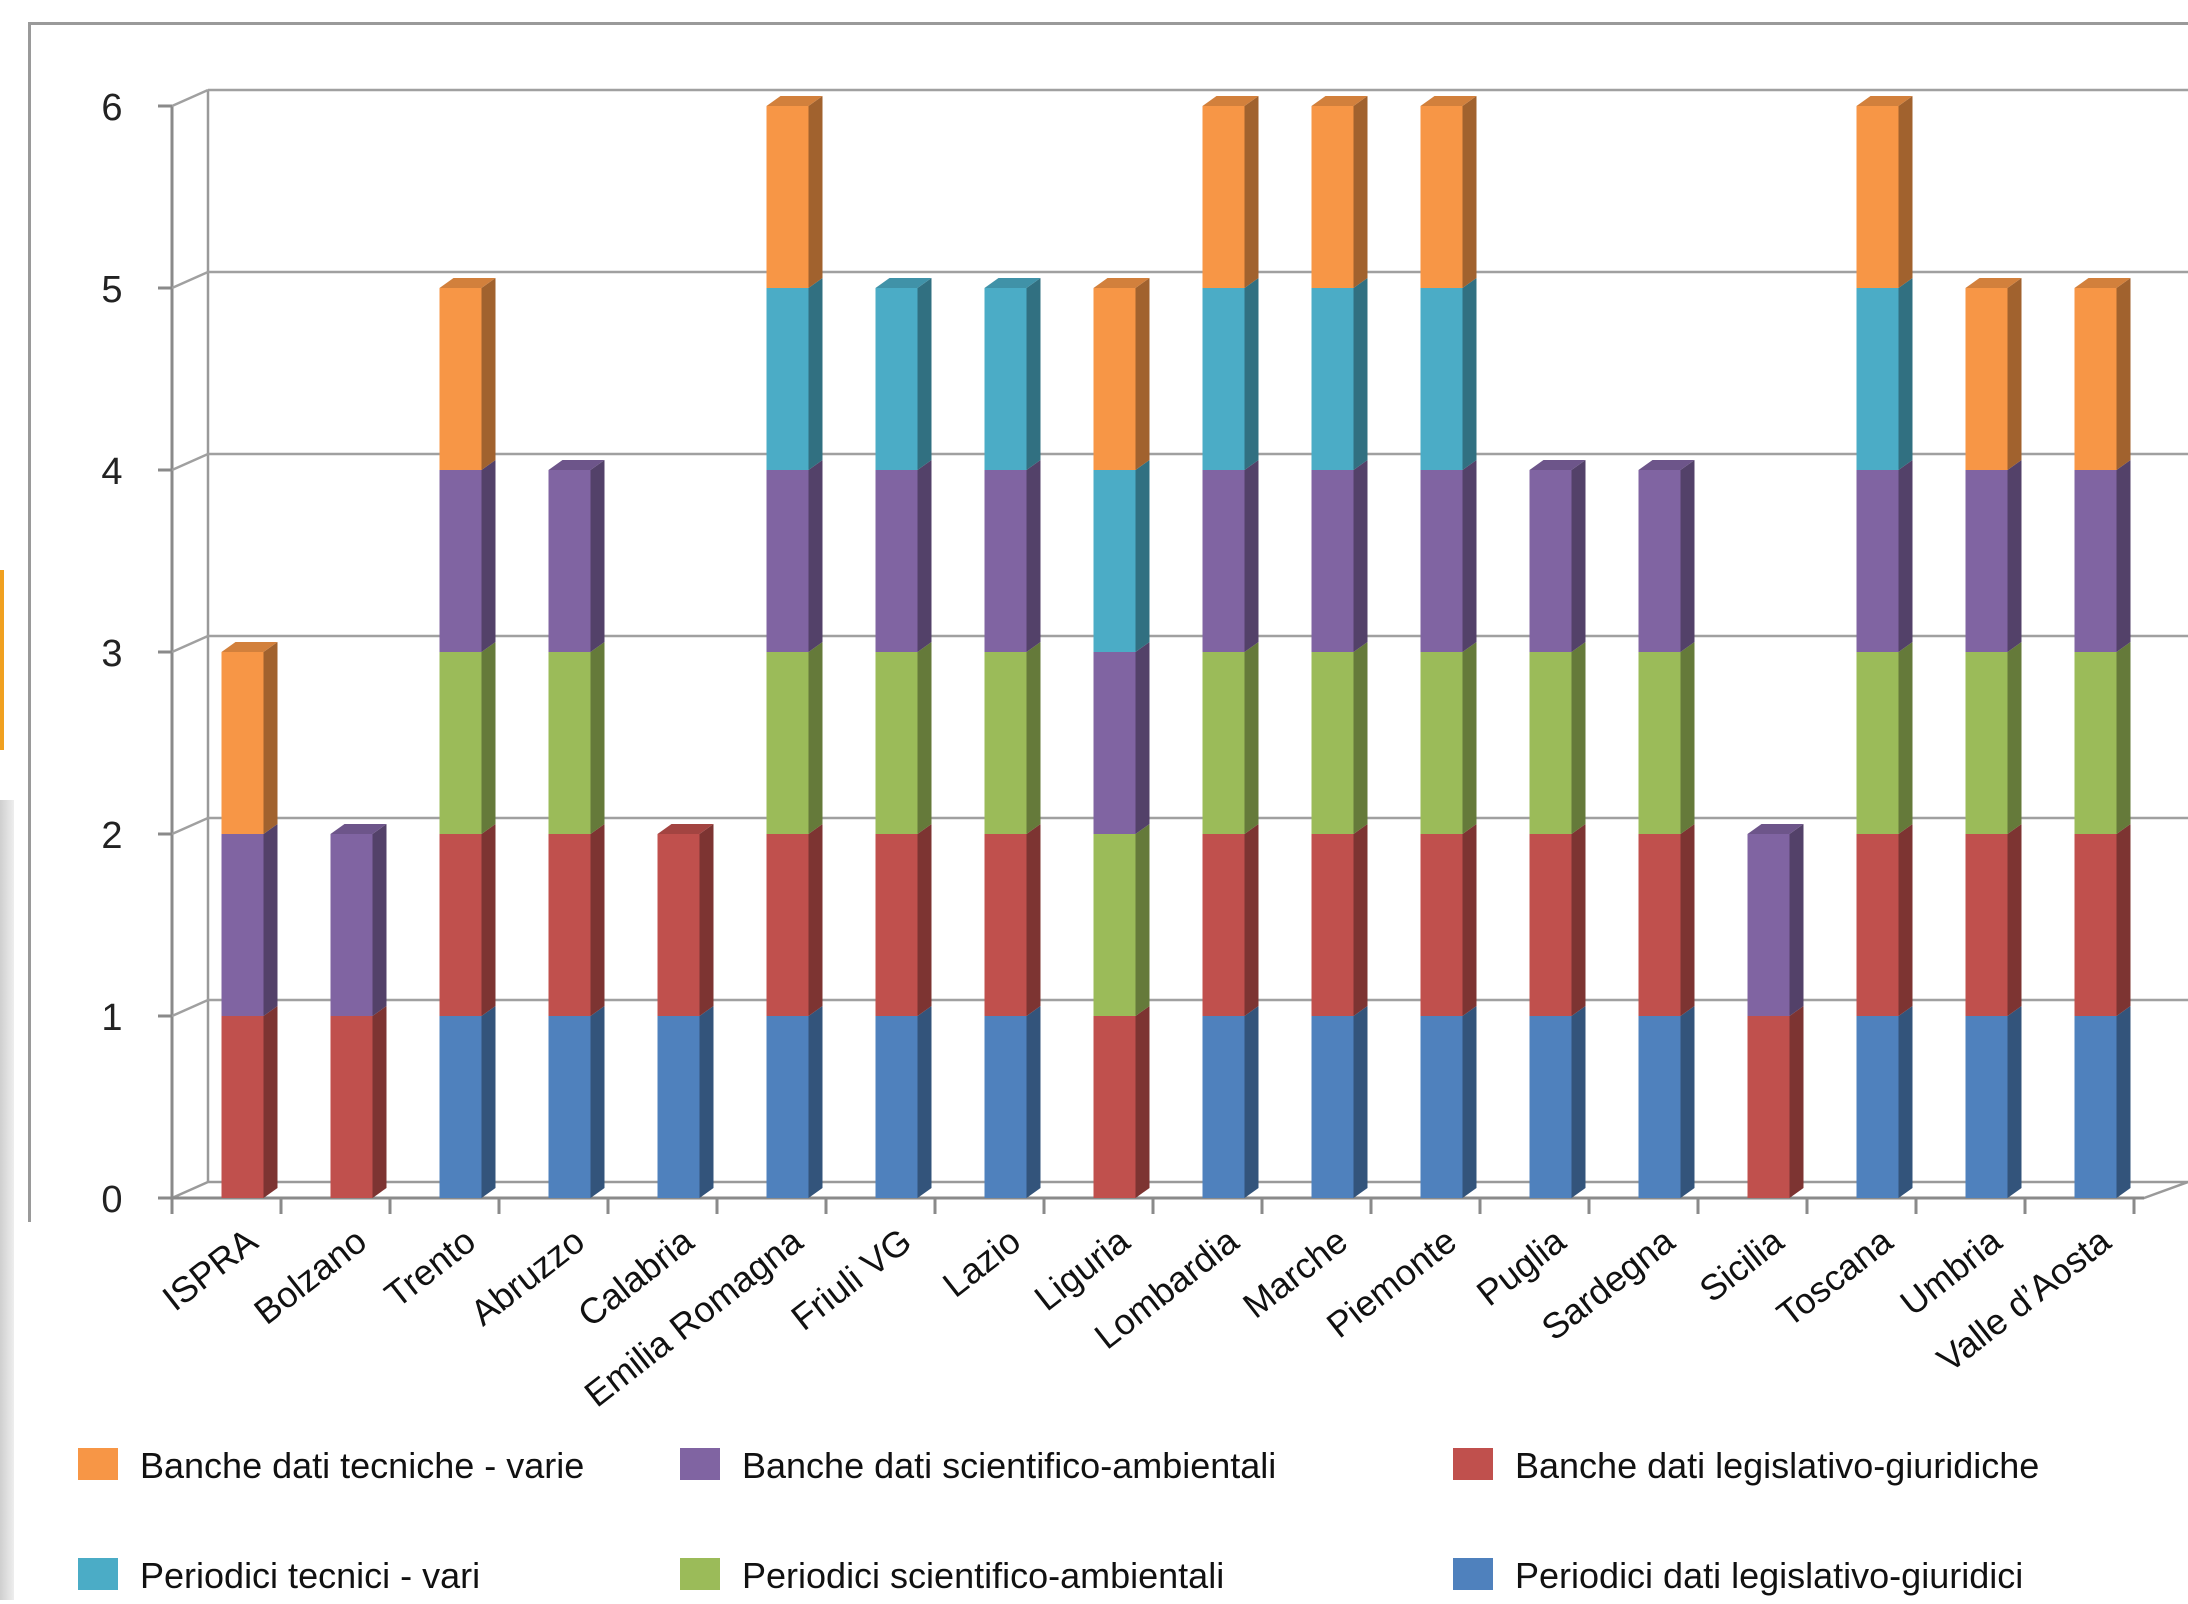 This screenshot has height=1604, width=2188. Describe the element at coordinates (310, 1575) in the screenshot. I see `legend-label: Periodici tecnici - vari` at that location.